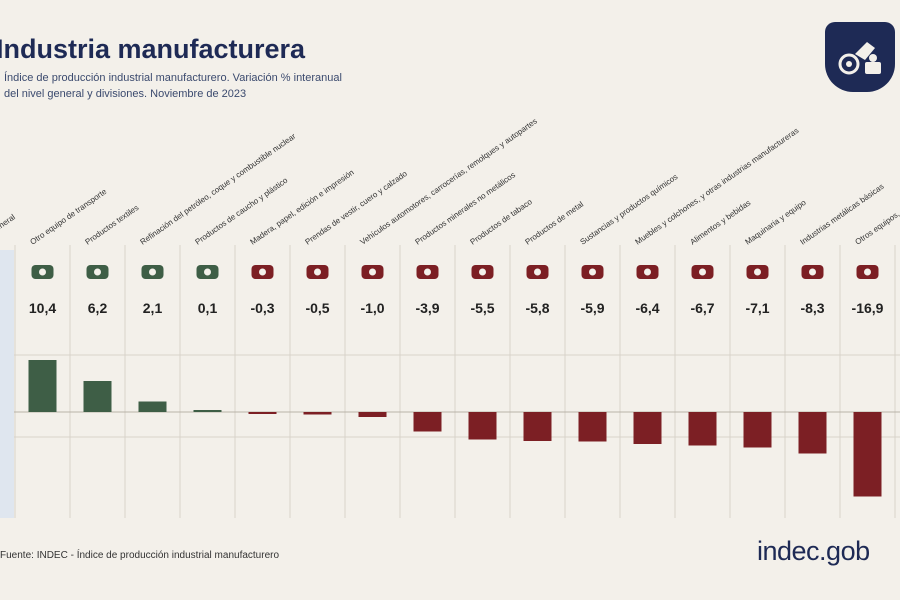 This screenshot has height=600, width=900. I want to click on data-label: 10,4, so click(42, 308).